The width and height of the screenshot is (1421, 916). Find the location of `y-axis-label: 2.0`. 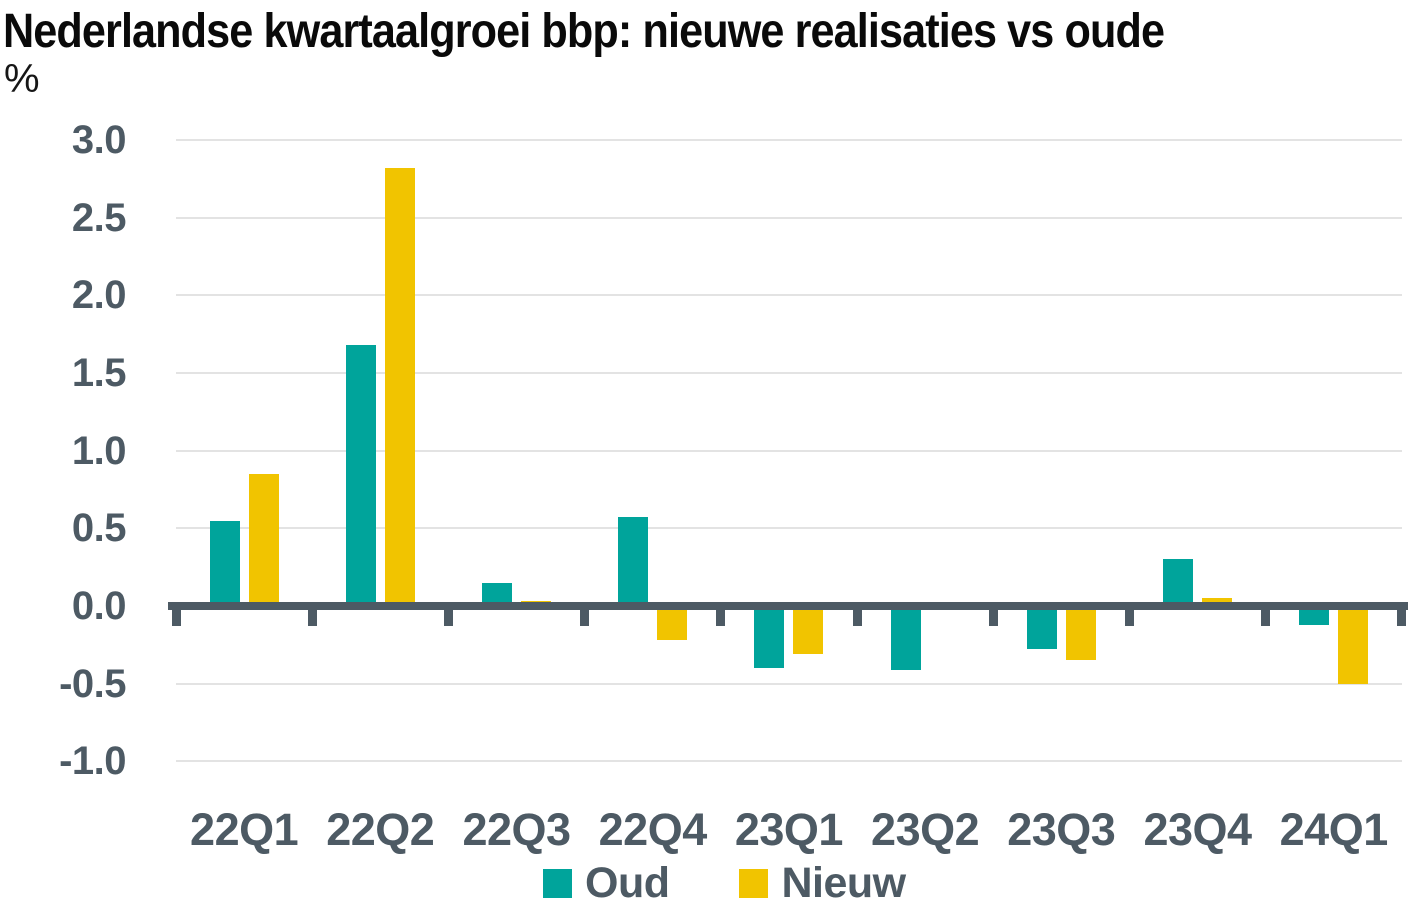

y-axis-label: 2.0 is located at coordinates (99, 295).